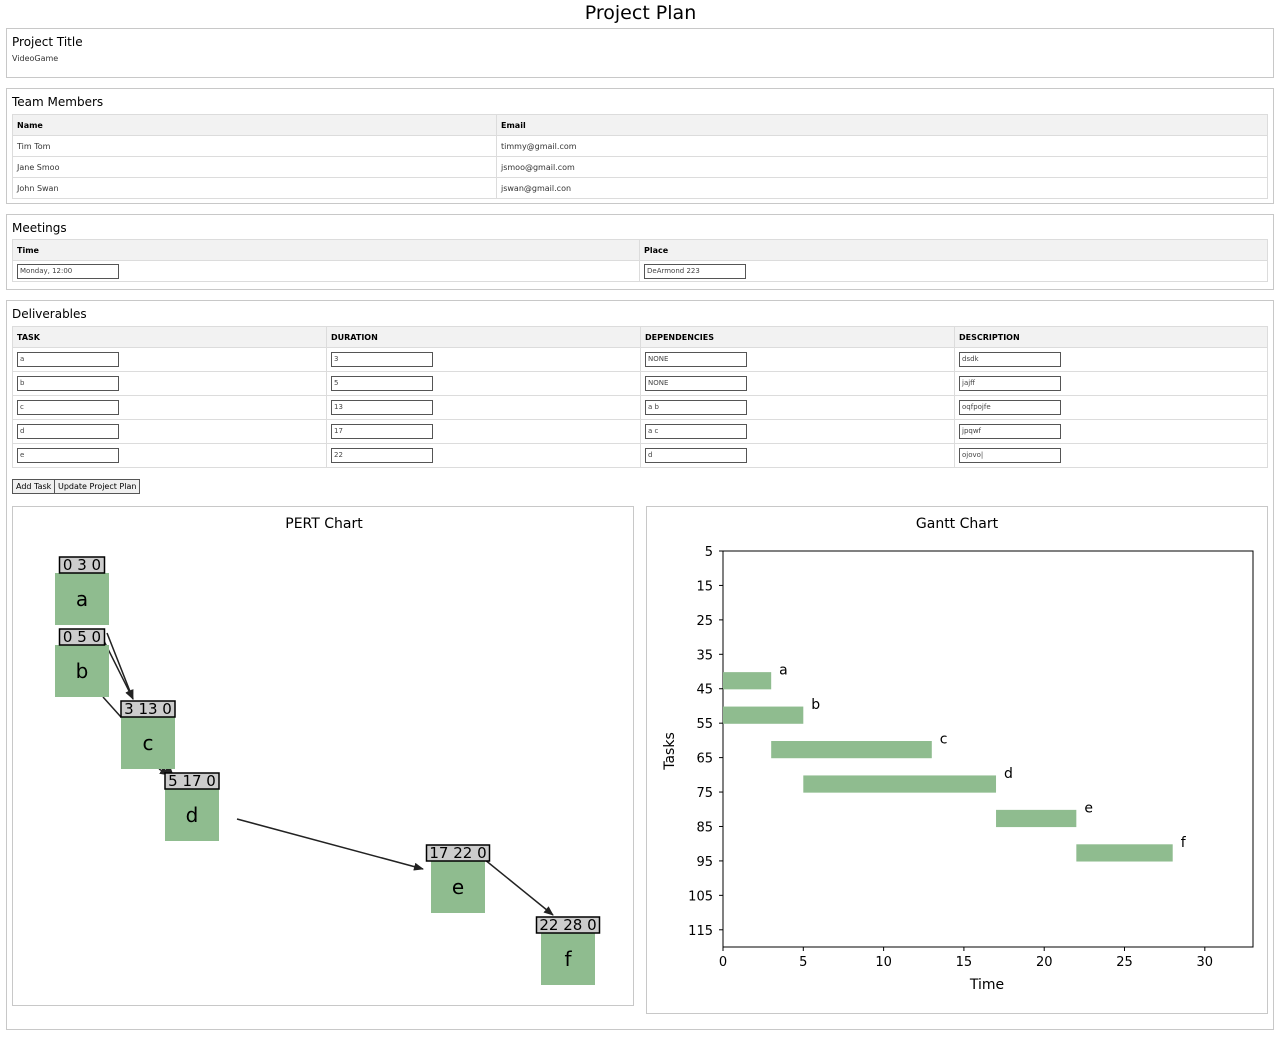  Describe the element at coordinates (82, 565) in the screenshot. I see `pert-node-times: 0 3 0` at that location.